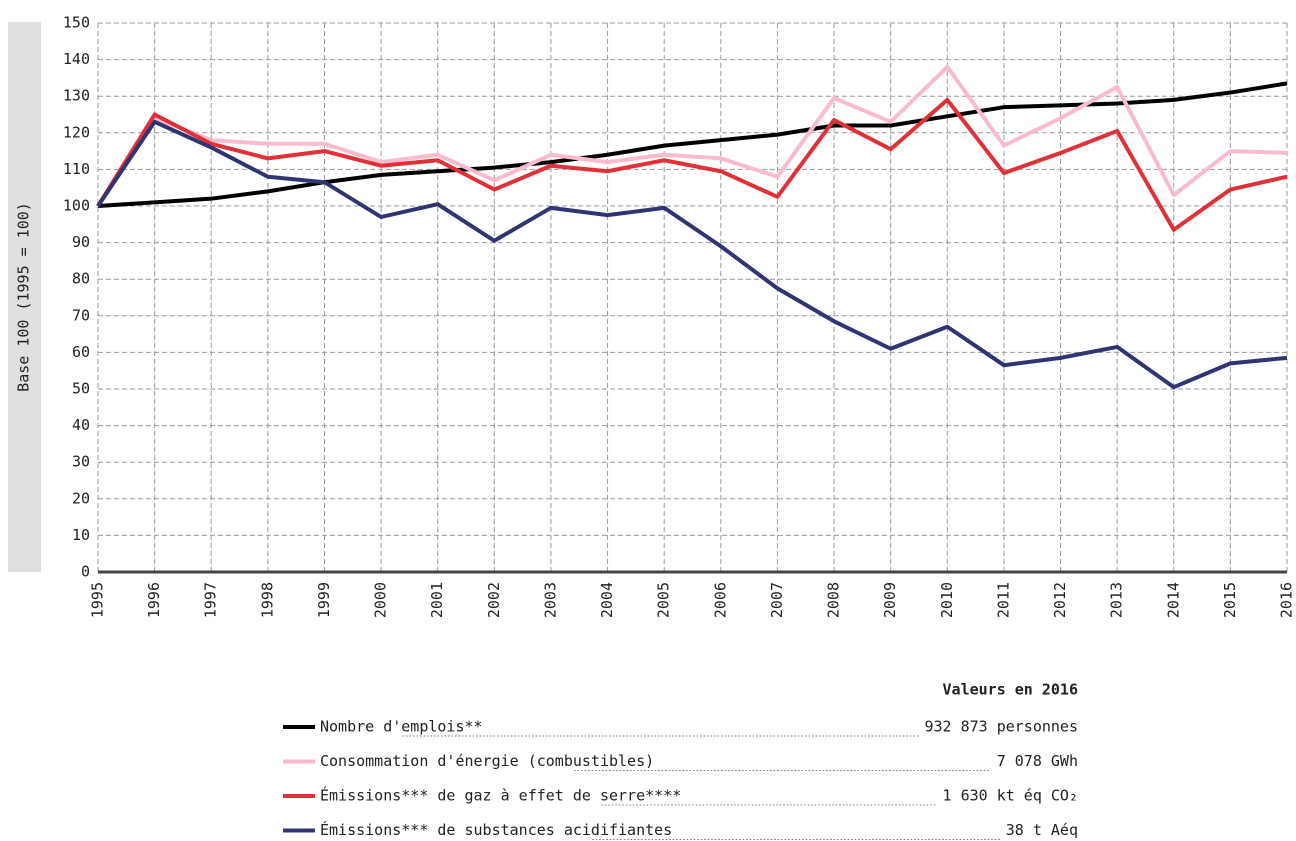  What do you see at coordinates (1060, 600) in the screenshot?
I see `x-tick-label: 2012` at bounding box center [1060, 600].